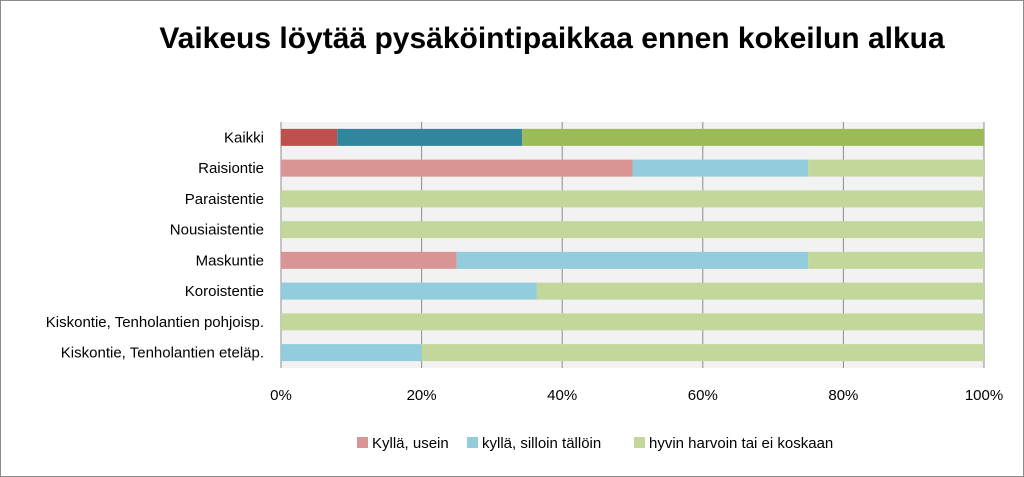 This screenshot has height=477, width=1024. I want to click on category-label: Kaikki, so click(244, 137).